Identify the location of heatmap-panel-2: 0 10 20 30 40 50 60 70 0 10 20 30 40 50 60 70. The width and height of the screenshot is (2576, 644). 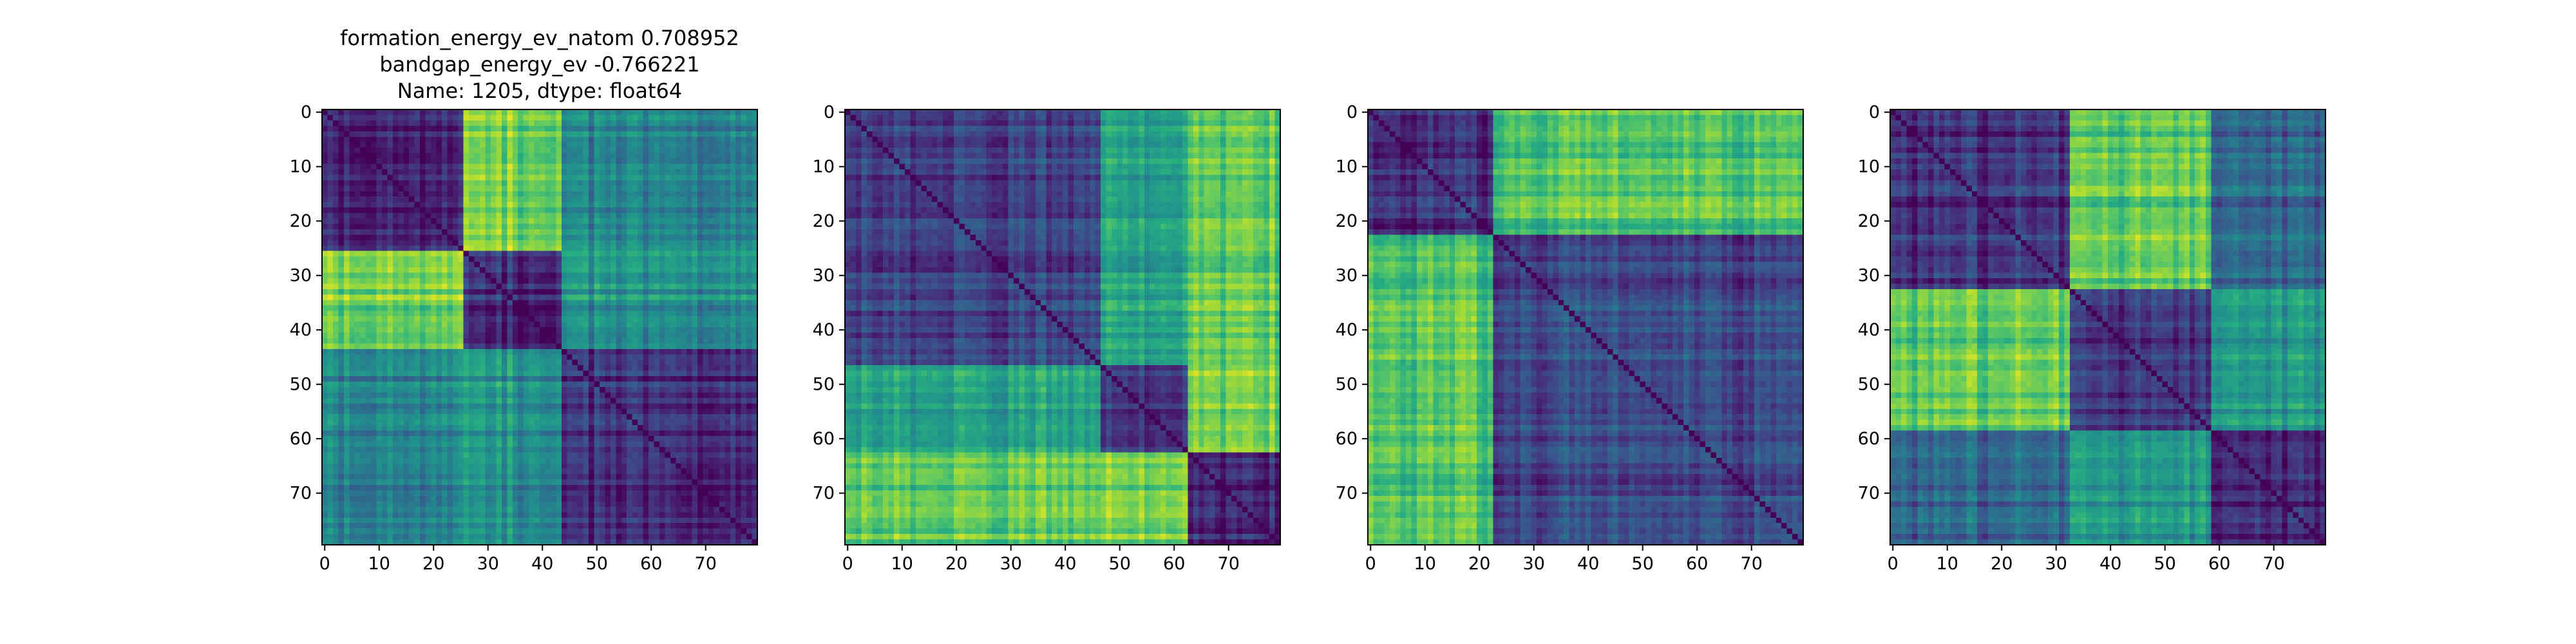
(1047, 338).